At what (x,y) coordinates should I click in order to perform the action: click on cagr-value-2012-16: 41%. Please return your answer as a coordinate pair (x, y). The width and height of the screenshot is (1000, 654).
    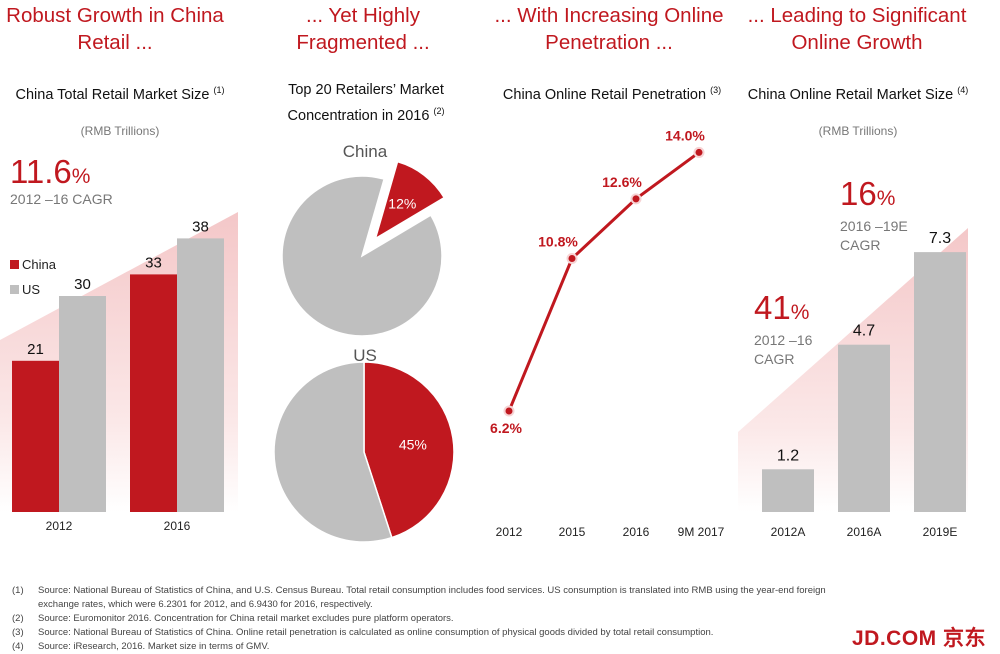
    Looking at the image, I should click on (781, 310).